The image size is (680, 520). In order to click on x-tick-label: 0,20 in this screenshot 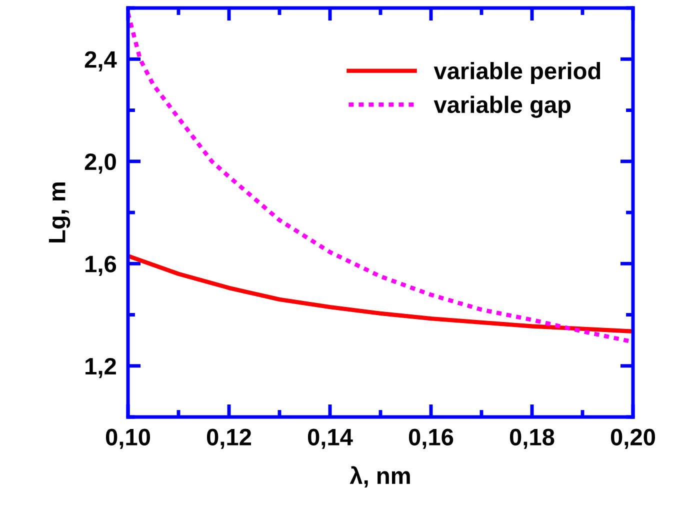, I will do `click(633, 438)`.